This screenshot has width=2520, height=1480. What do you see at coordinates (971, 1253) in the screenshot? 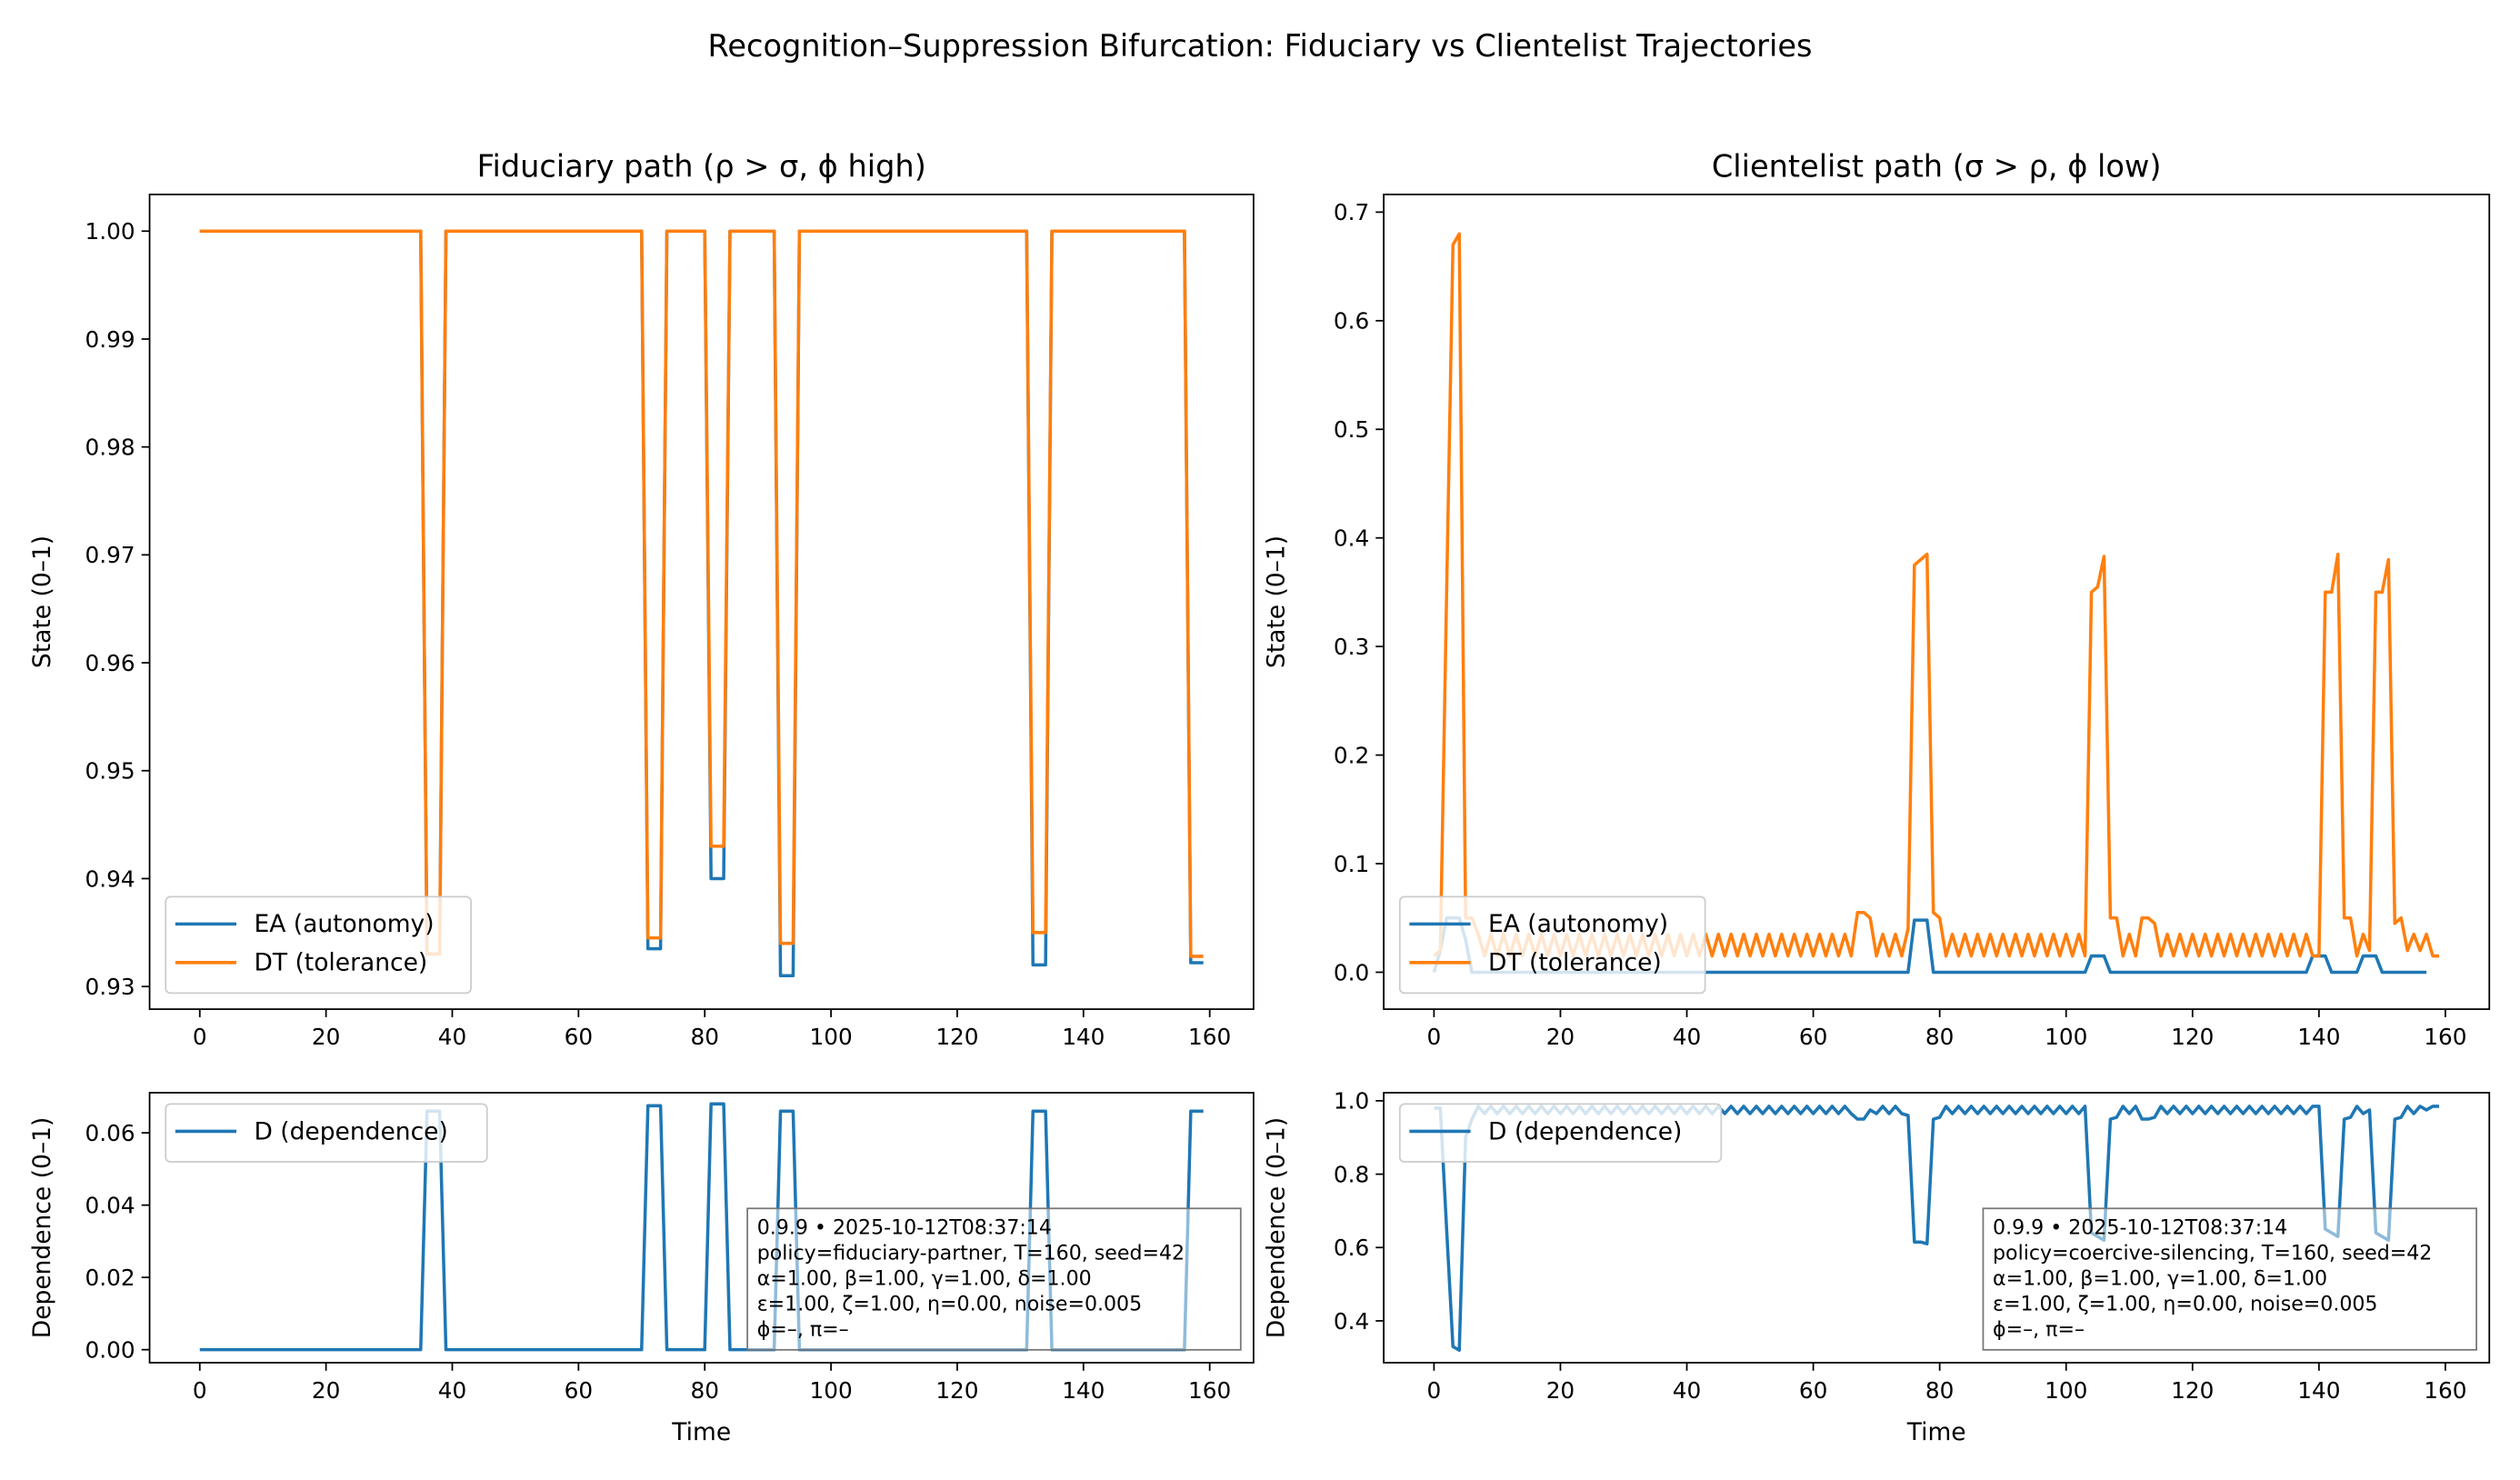
I see `annotation-line: policy=fiduciary-partner, T=160, seed=42` at bounding box center [971, 1253].